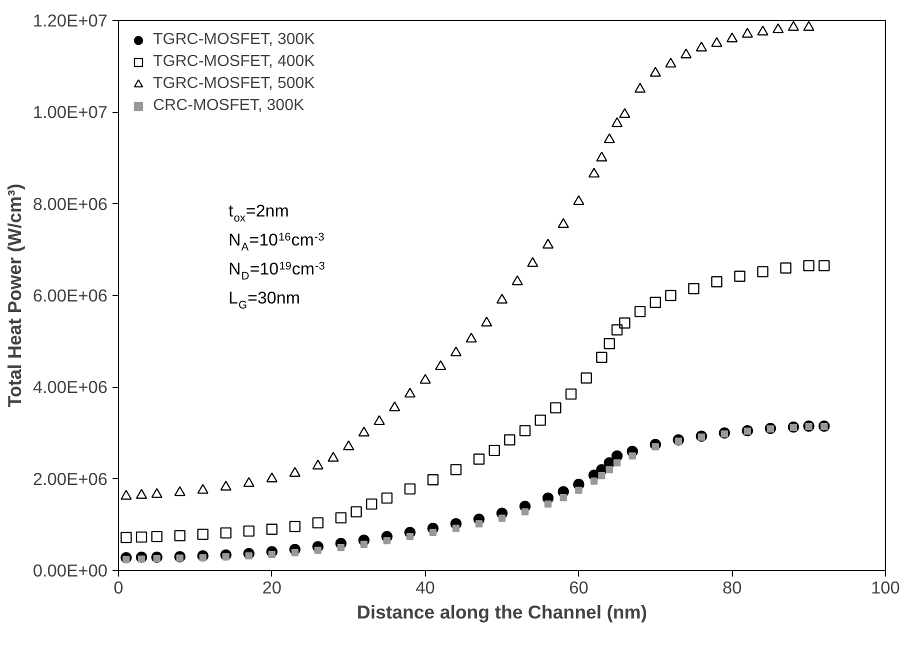 This screenshot has height=648, width=915. What do you see at coordinates (70, 20) in the screenshot?
I see `y-tick-label: 1.20E+07` at bounding box center [70, 20].